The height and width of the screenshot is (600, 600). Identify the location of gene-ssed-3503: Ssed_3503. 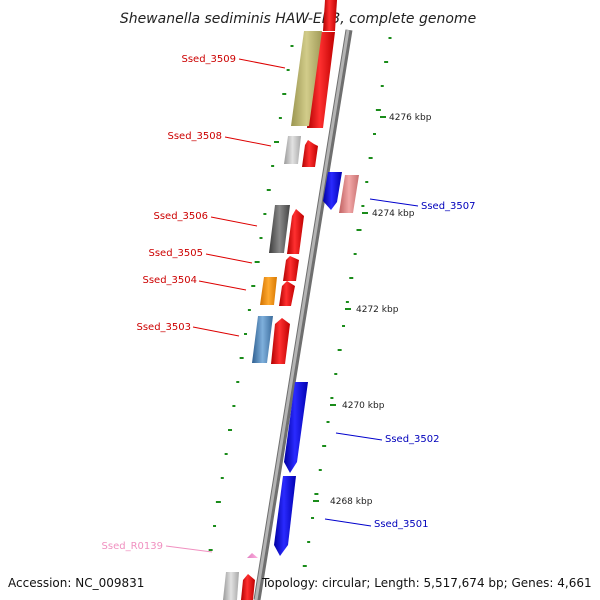
(213, 340).